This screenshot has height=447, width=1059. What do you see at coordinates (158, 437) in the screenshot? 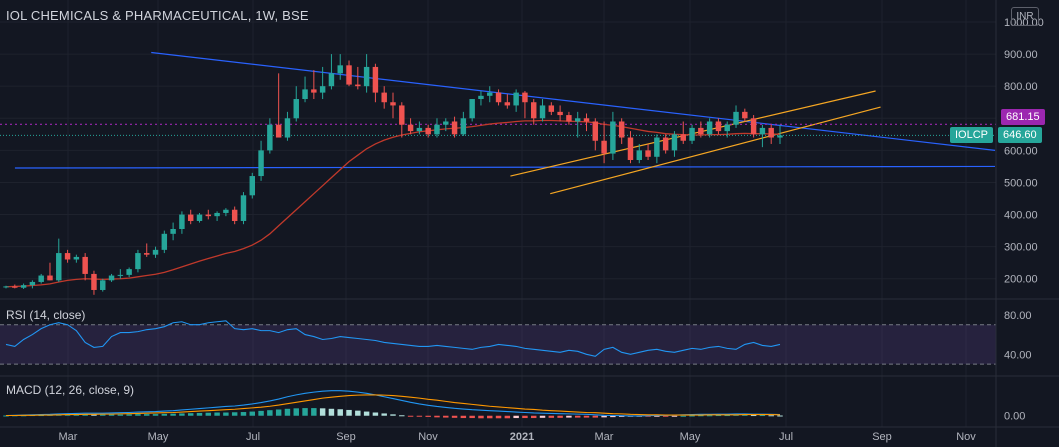
I see `time-tick-label: May` at bounding box center [158, 437].